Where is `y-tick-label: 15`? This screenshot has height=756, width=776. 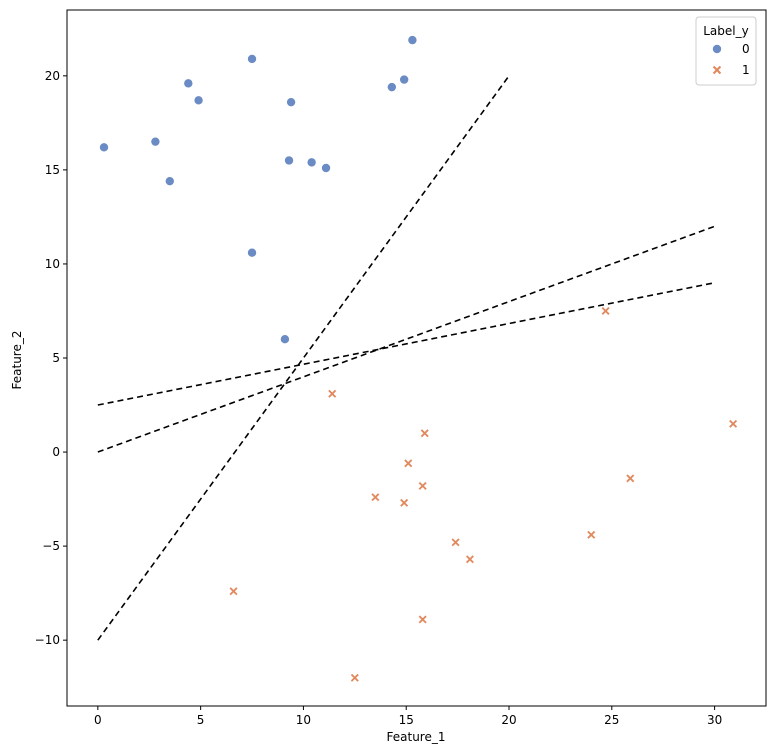 y-tick-label: 15 is located at coordinates (52, 170).